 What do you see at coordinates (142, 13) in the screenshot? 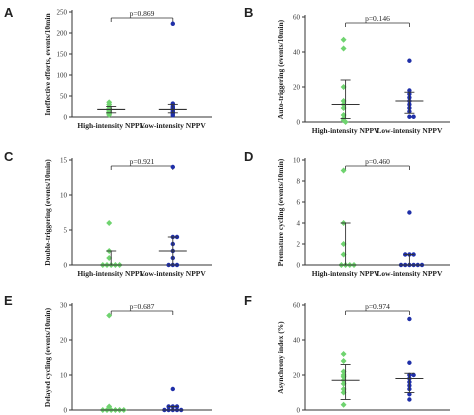
I see `p-value-label: p=0.869` at bounding box center [142, 13].